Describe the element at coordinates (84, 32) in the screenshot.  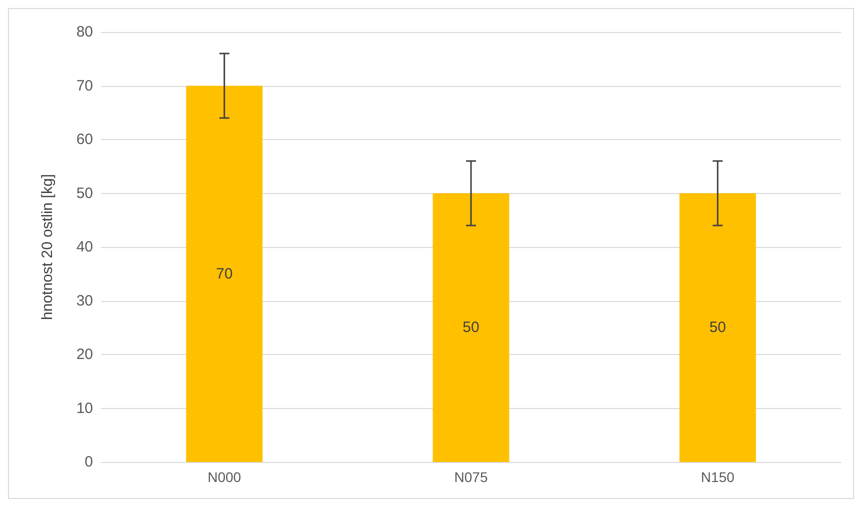
I see `y-tick-label: 80` at that location.